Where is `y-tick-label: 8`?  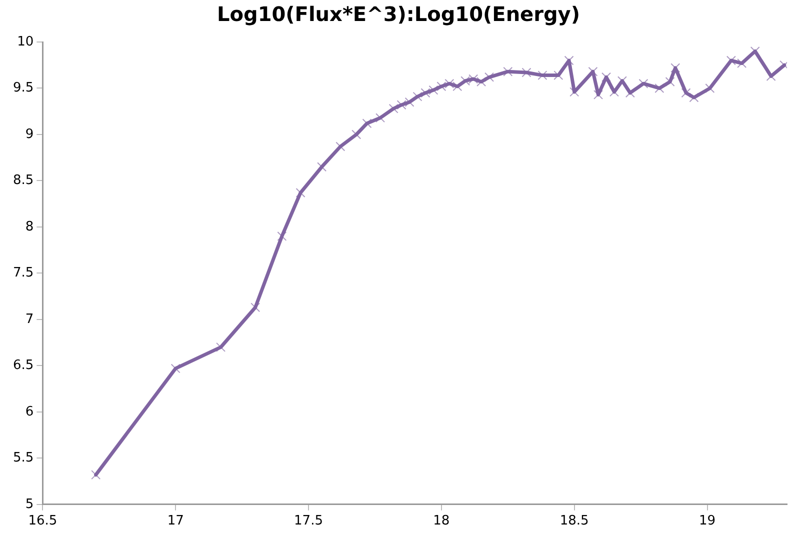
y-tick-label: 8 is located at coordinates (29, 226).